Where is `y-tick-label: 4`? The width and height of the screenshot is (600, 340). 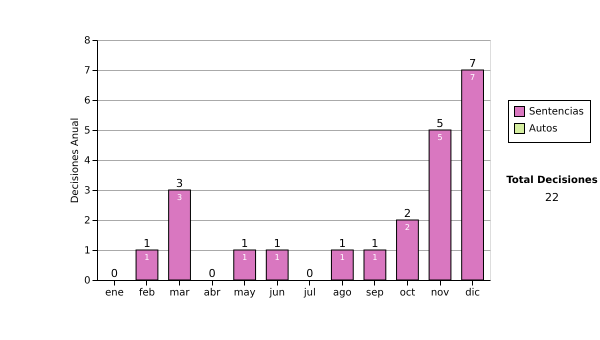 y-tick-label: 4 is located at coordinates (87, 161).